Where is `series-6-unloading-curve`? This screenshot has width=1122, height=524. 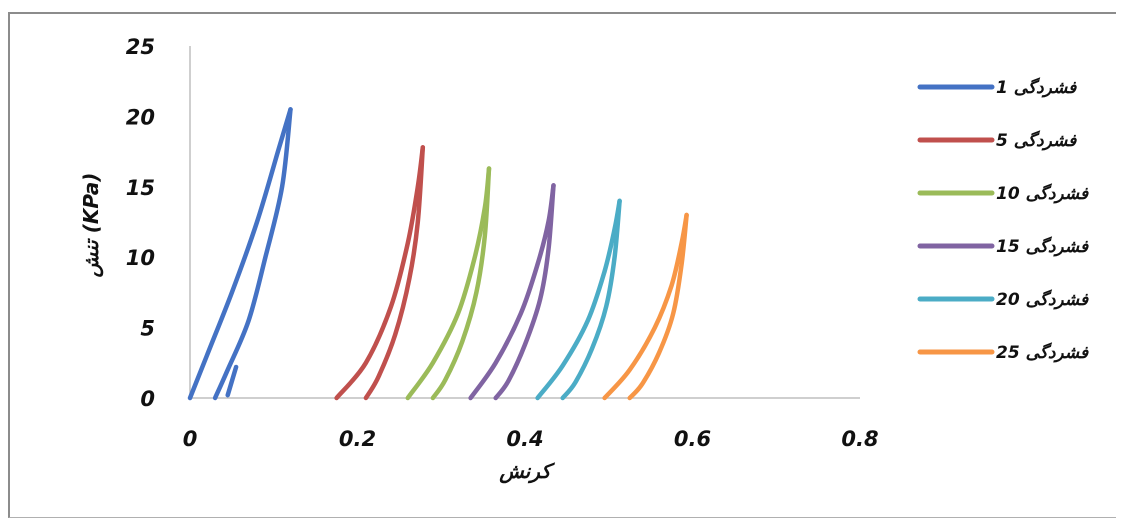
series-6-unloading-curve is located at coordinates (658, 306).